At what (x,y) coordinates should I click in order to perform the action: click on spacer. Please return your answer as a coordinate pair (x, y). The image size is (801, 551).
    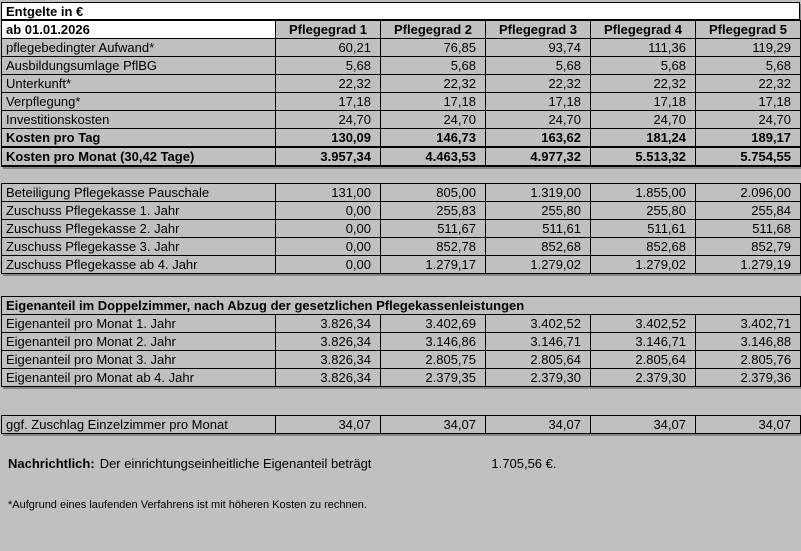
    Looking at the image, I should click on (400, 175).